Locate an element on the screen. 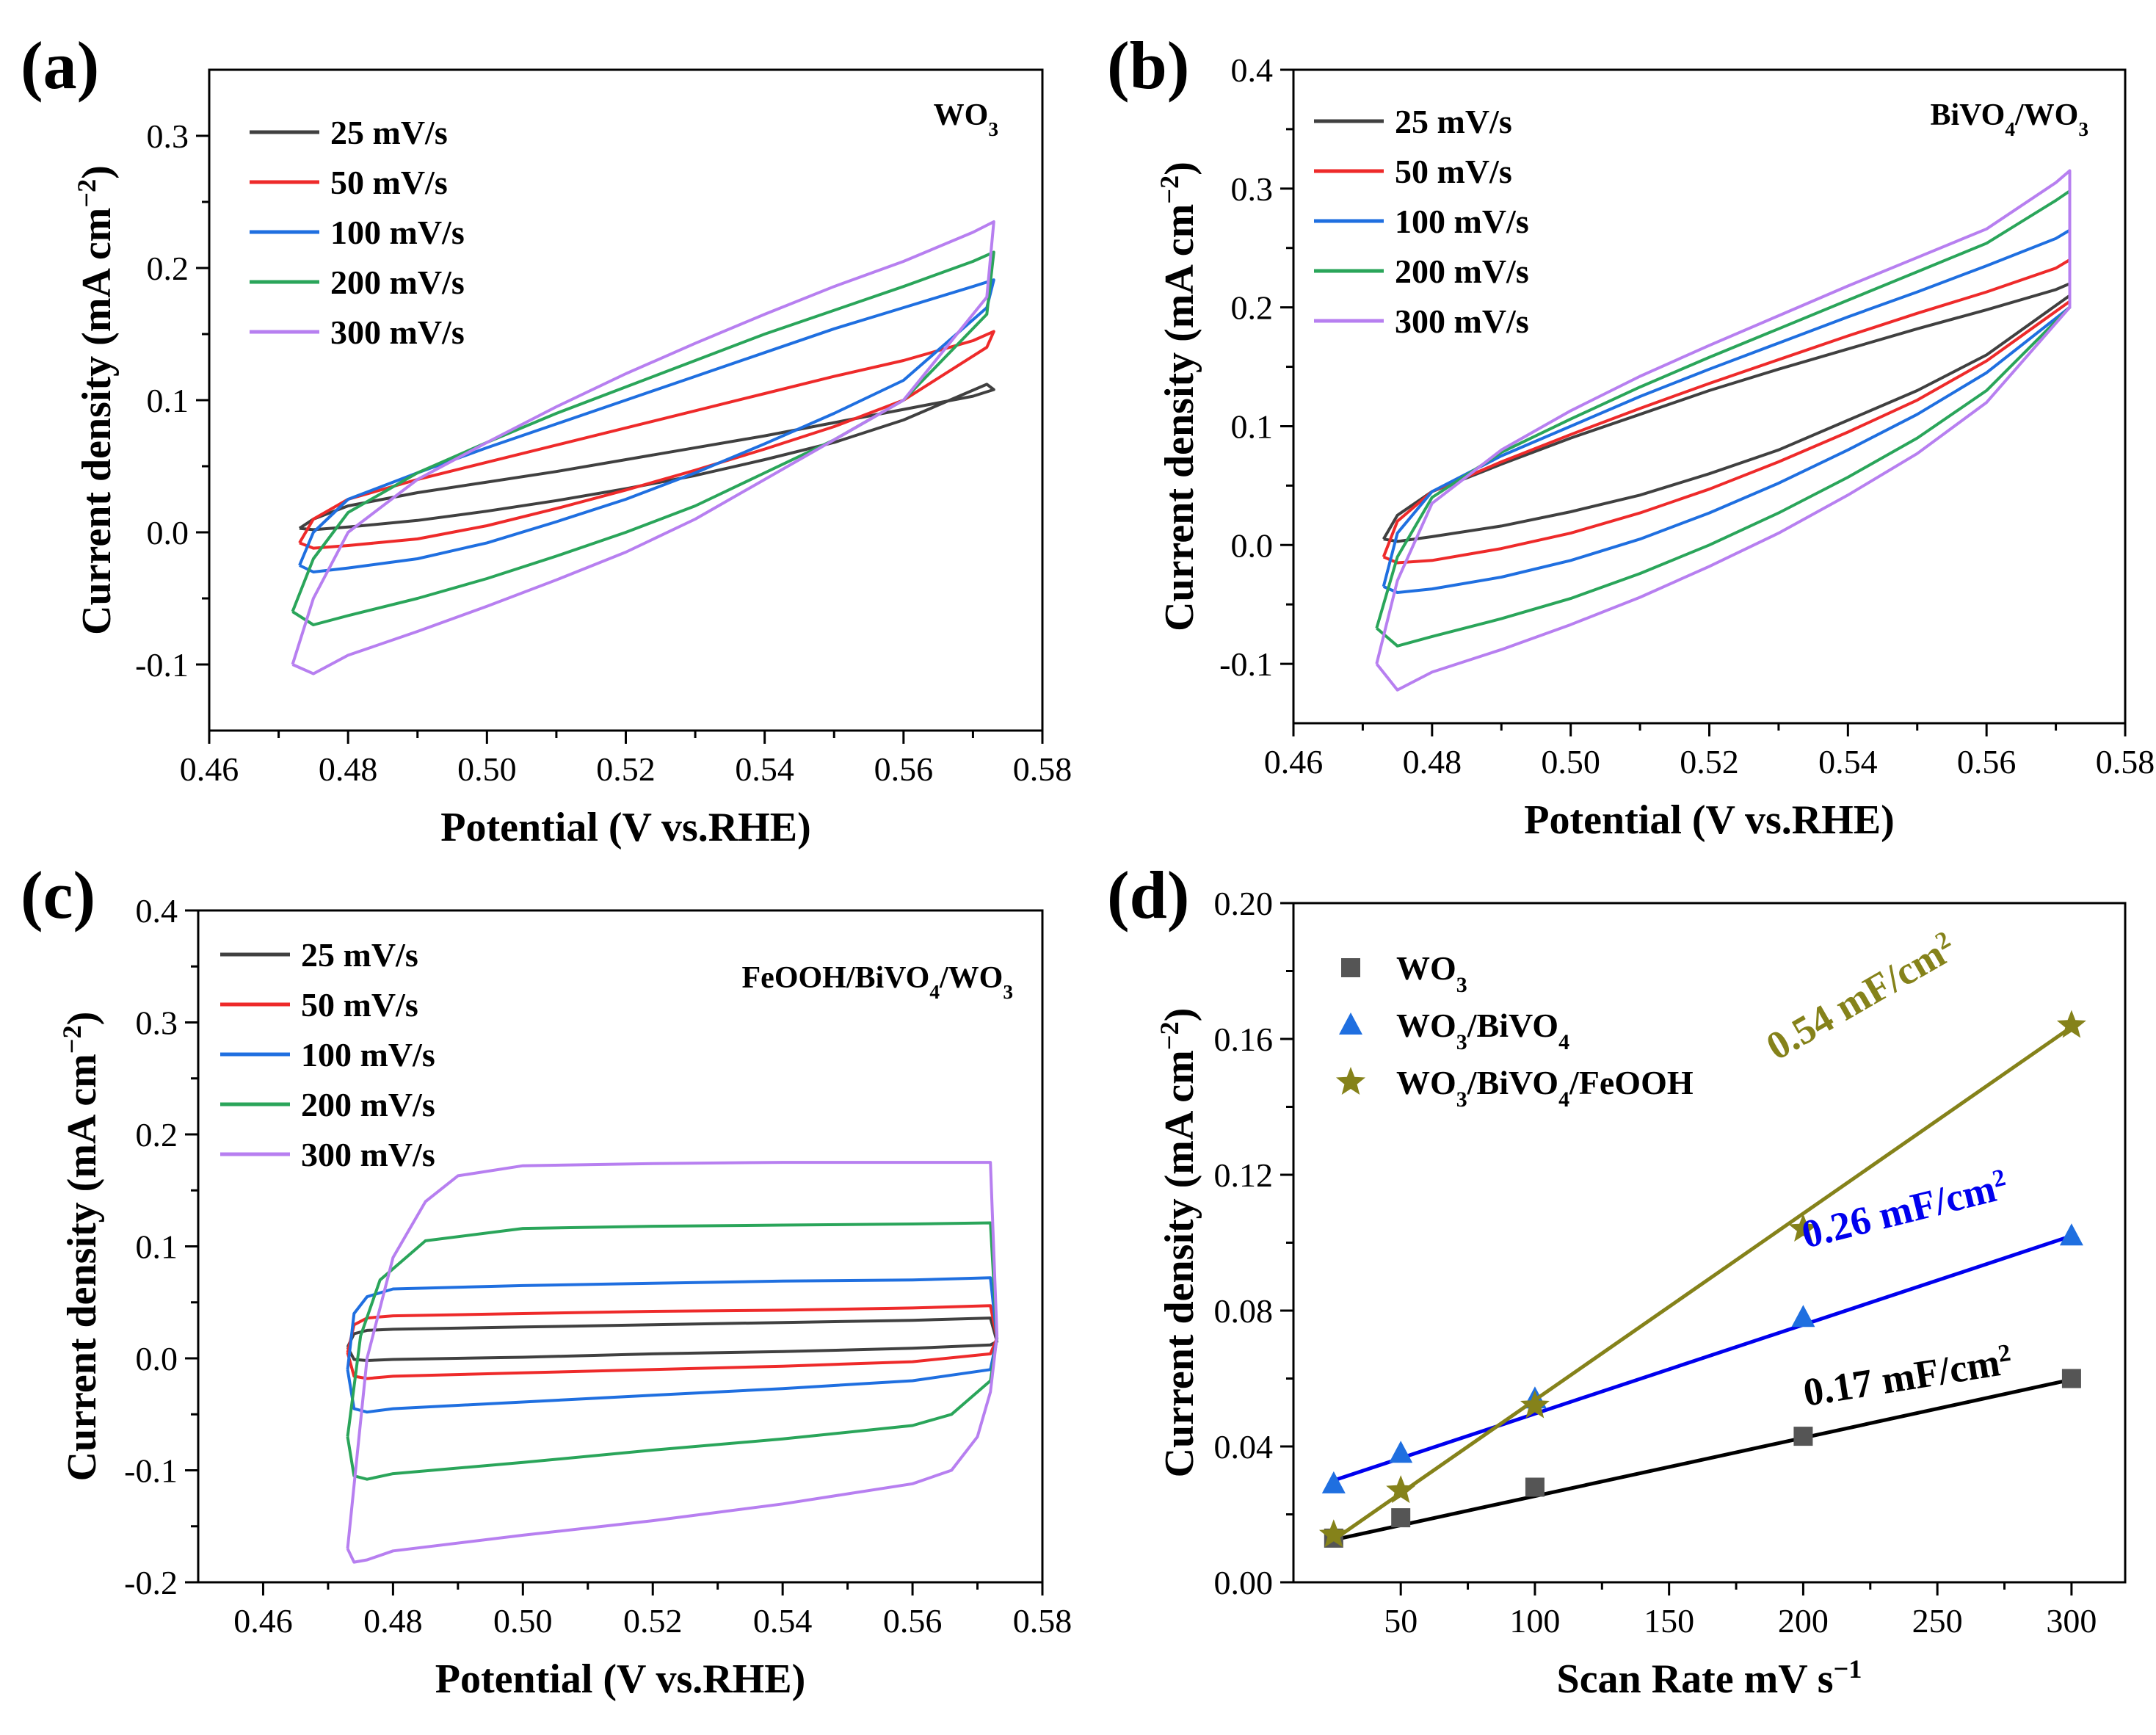 The image size is (2156, 1735). sample-label: WO3 is located at coordinates (966, 119).